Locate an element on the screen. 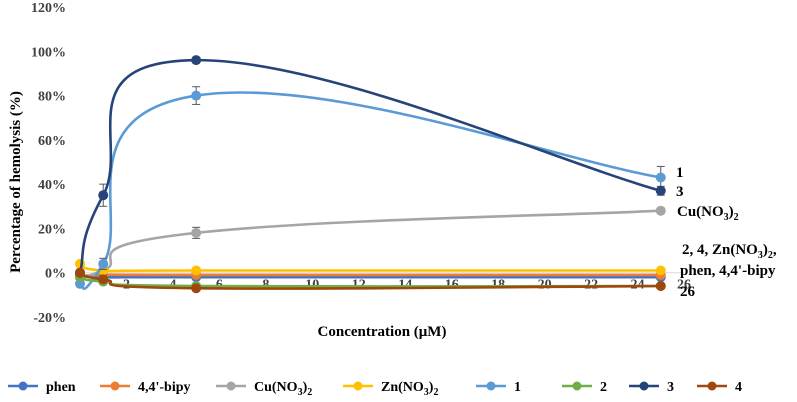 The width and height of the screenshot is (797, 402). legend-marker-znno3 is located at coordinates (358, 386).